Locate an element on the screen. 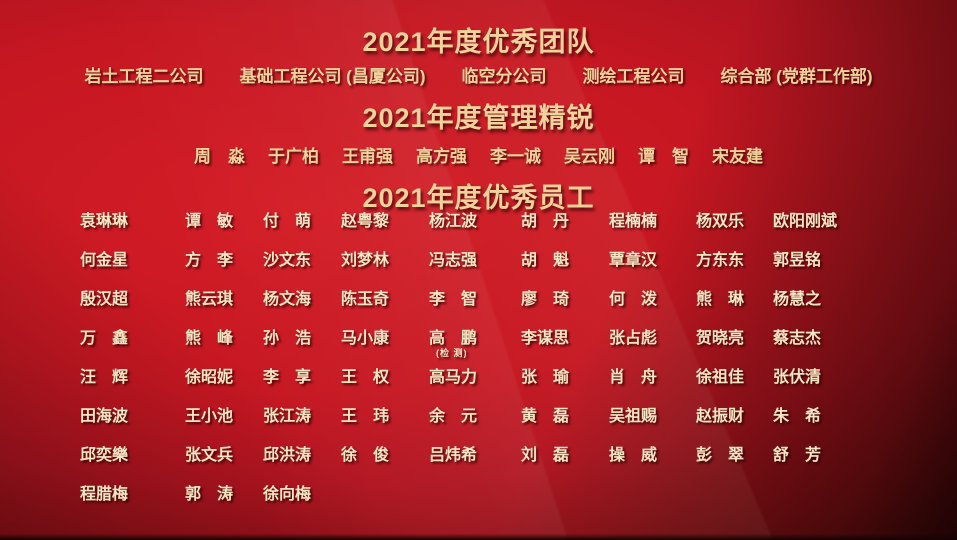  employee-name: 杨文海 is located at coordinates (287, 299).